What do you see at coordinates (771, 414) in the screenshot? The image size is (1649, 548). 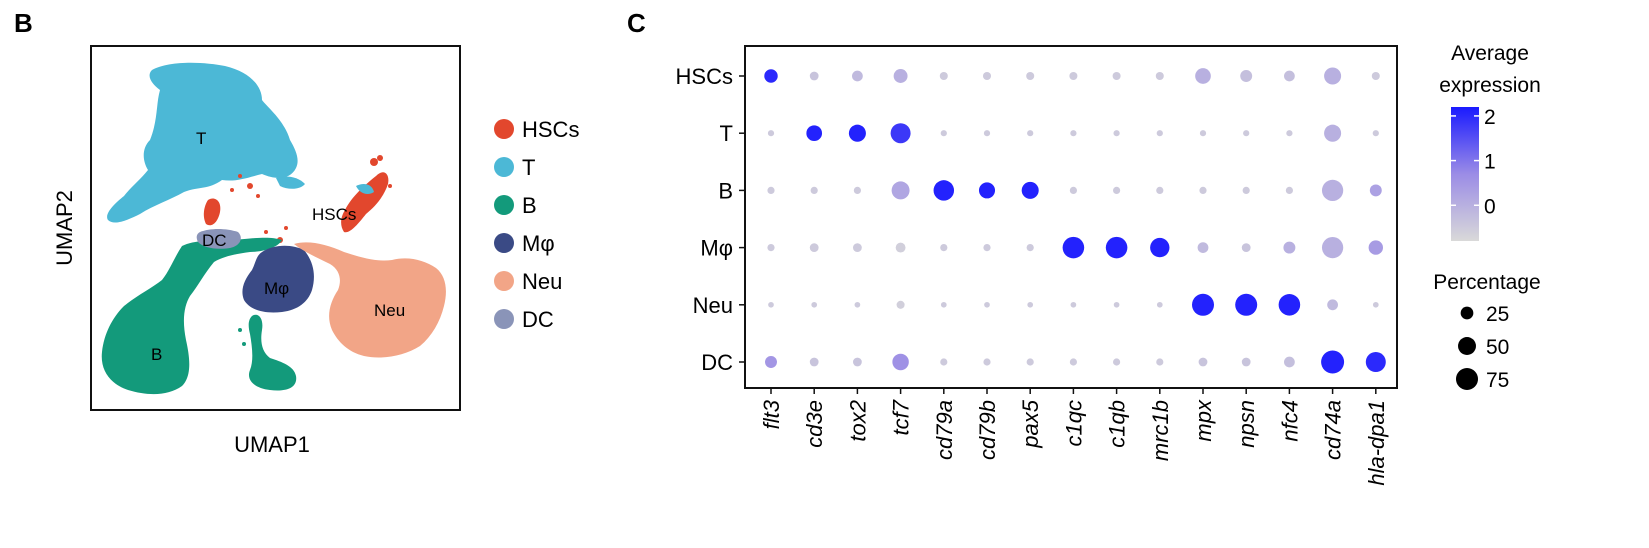 I see `x-tick-label-flt3: flt3` at bounding box center [771, 414].